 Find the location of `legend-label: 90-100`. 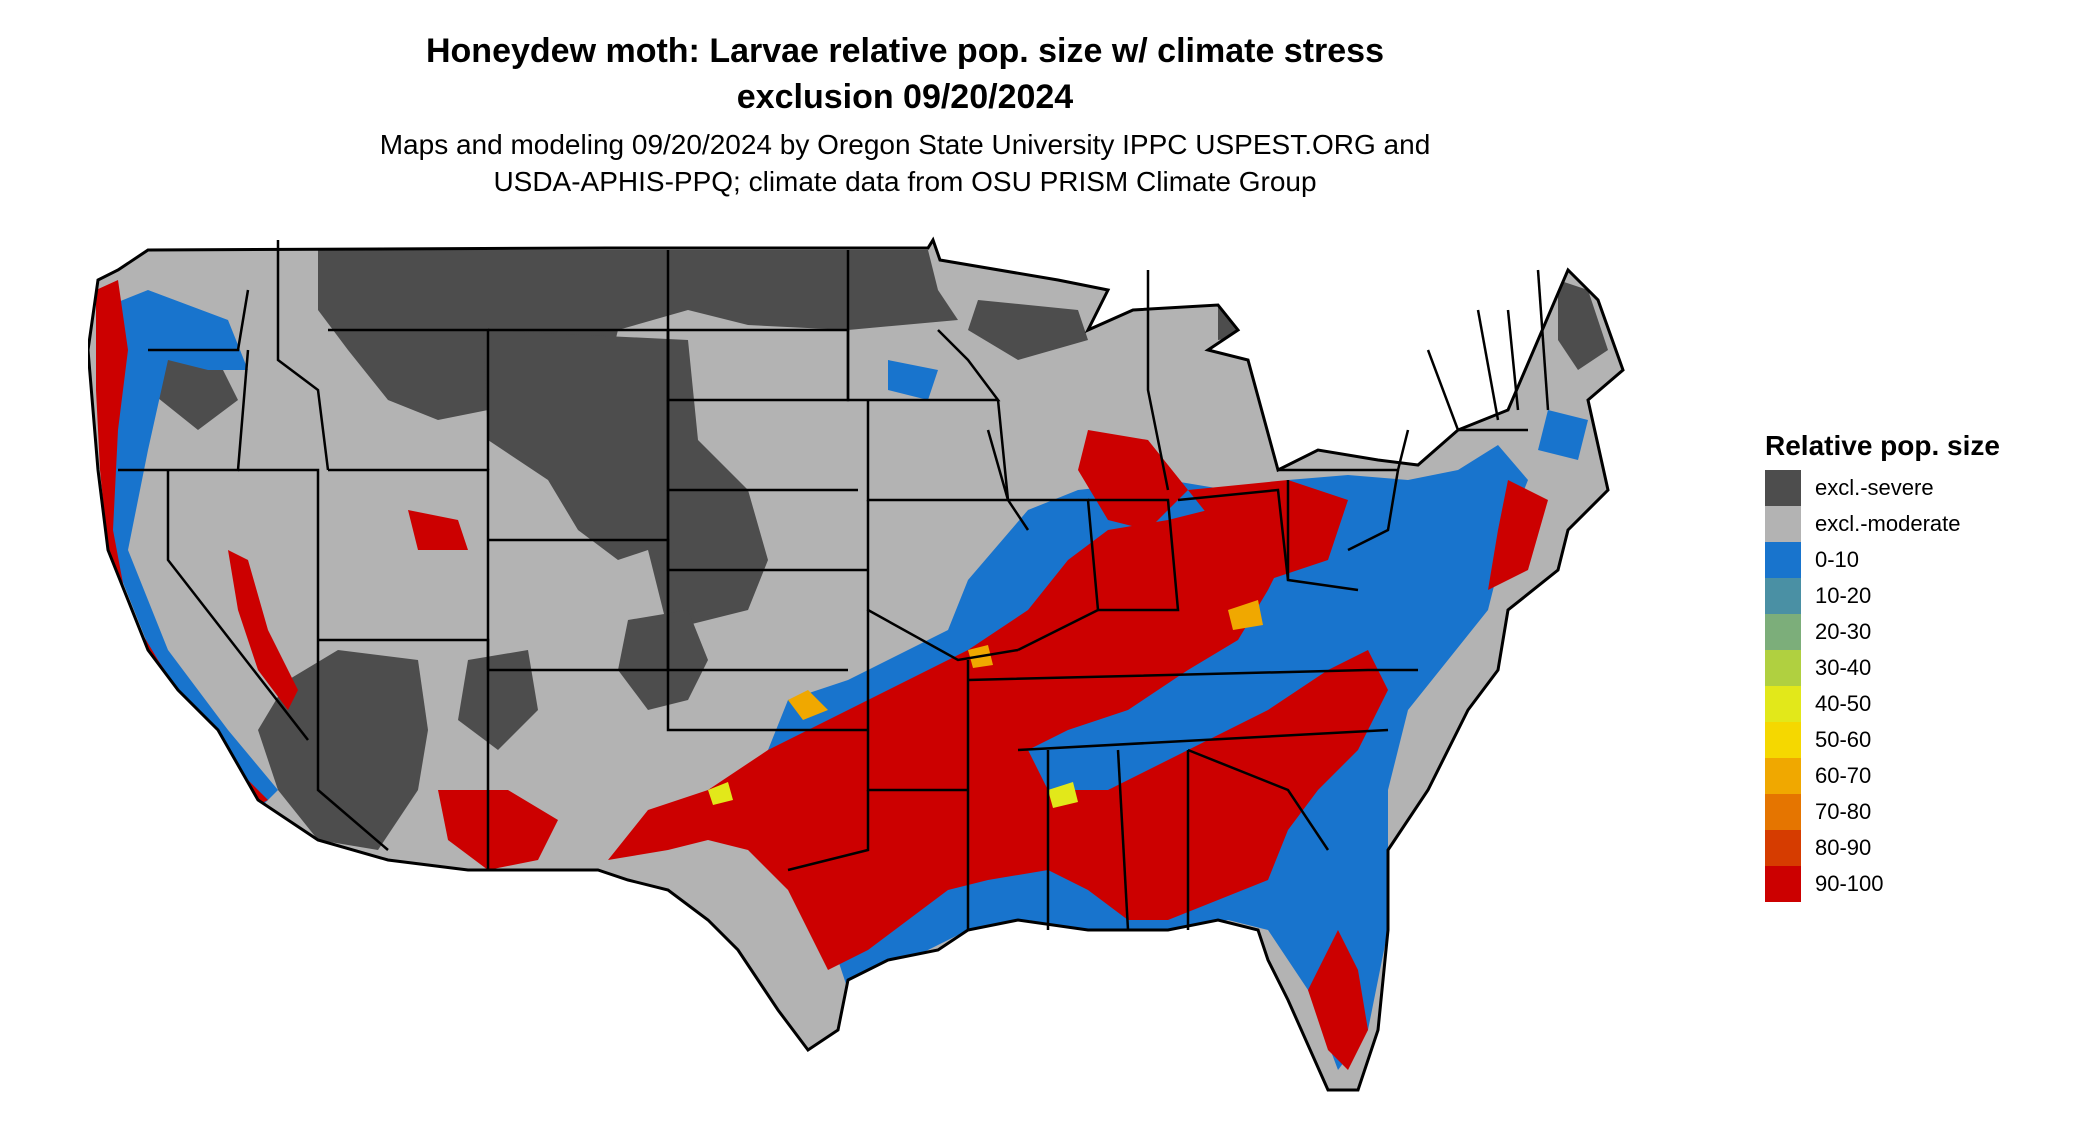

legend-label: 90-100 is located at coordinates (1849, 883).